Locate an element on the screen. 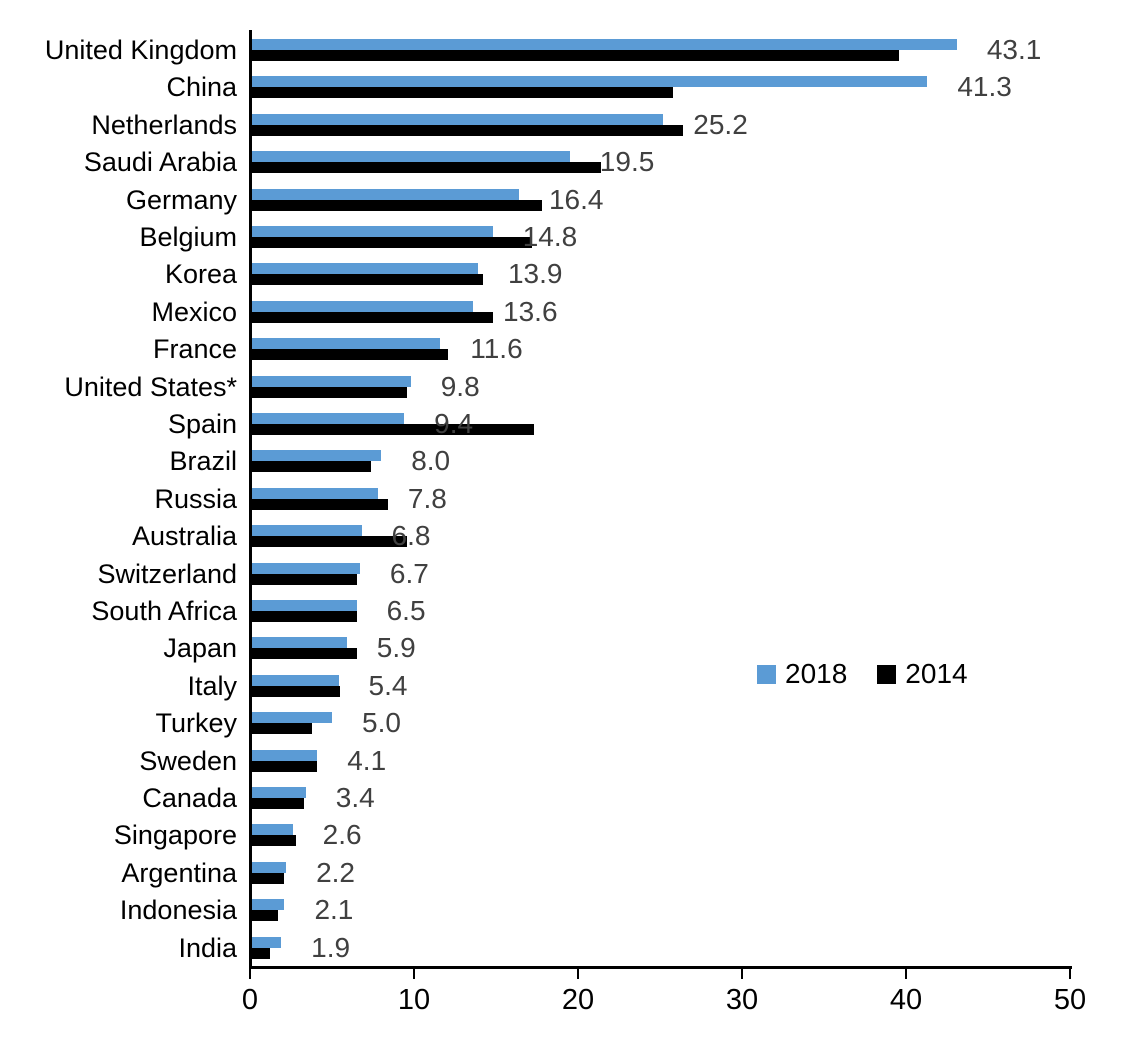  bar-2018-germany is located at coordinates (384, 194).